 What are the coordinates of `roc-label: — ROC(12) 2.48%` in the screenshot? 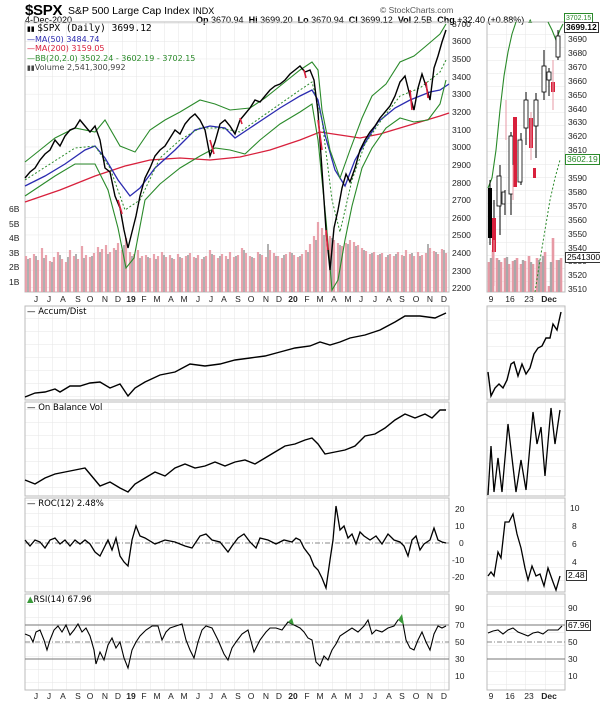 It's located at (65, 504).